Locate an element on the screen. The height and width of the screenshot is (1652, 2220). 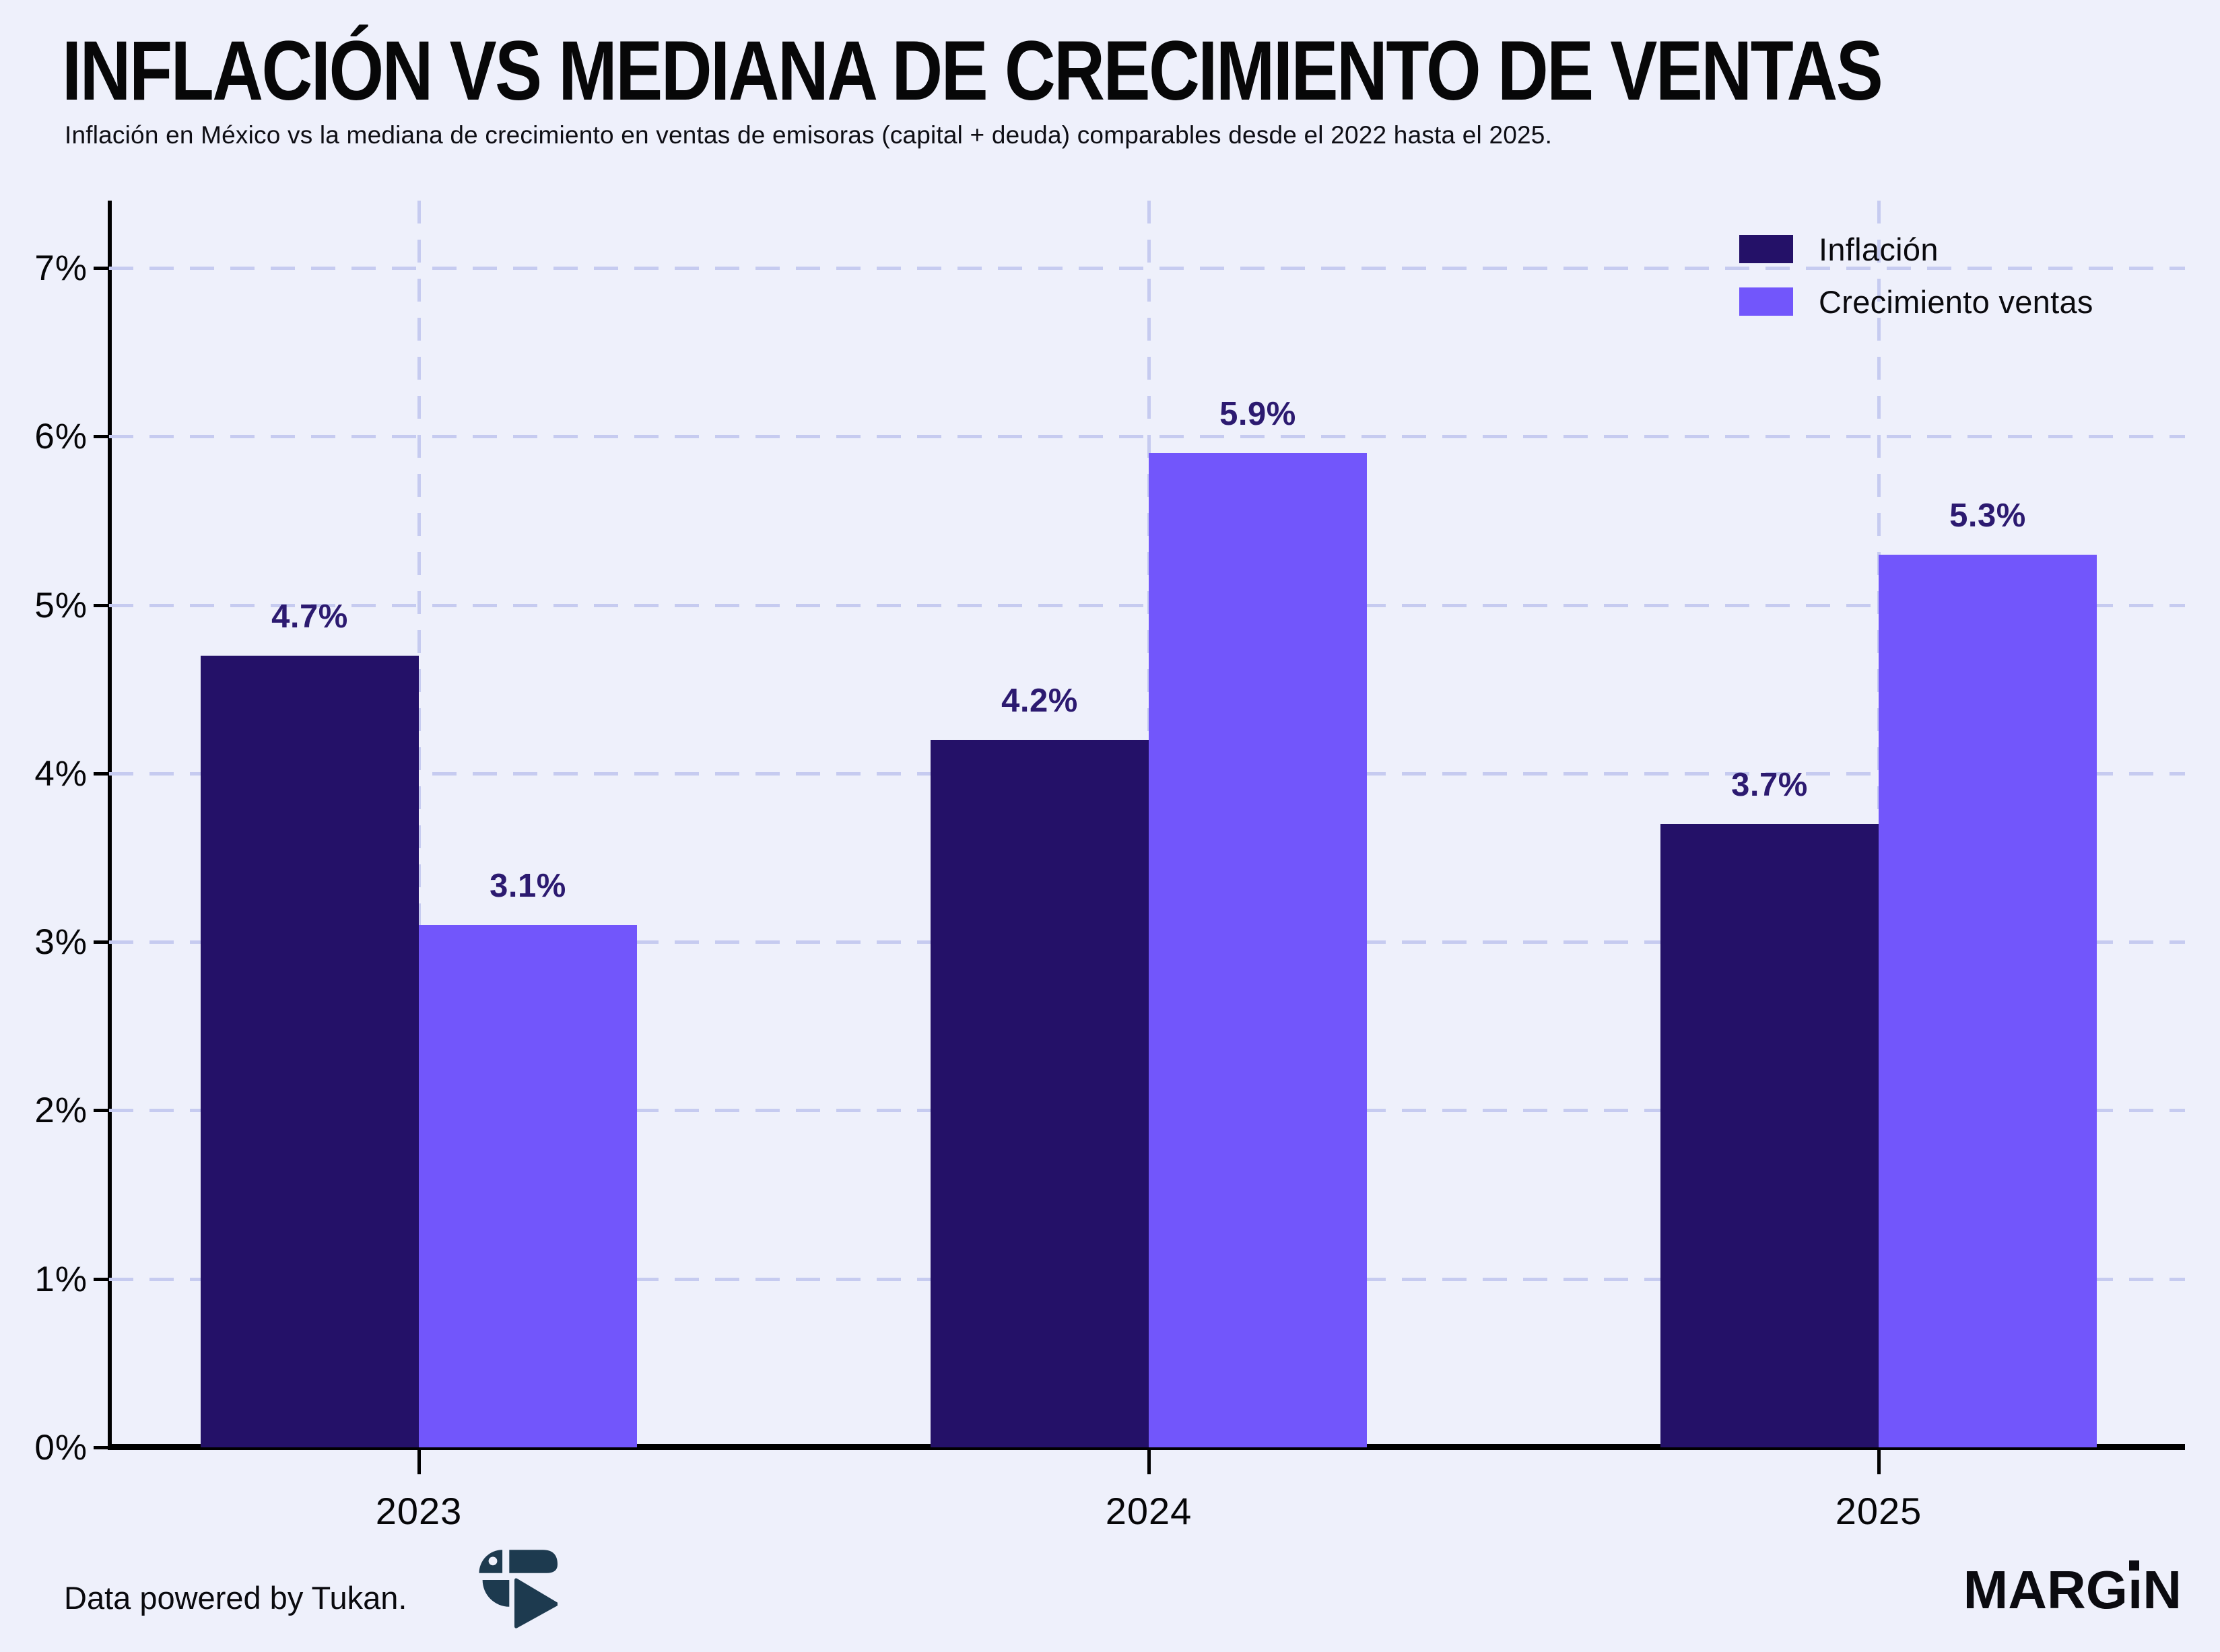
x-axis-tick-2023 is located at coordinates (419, 1462).